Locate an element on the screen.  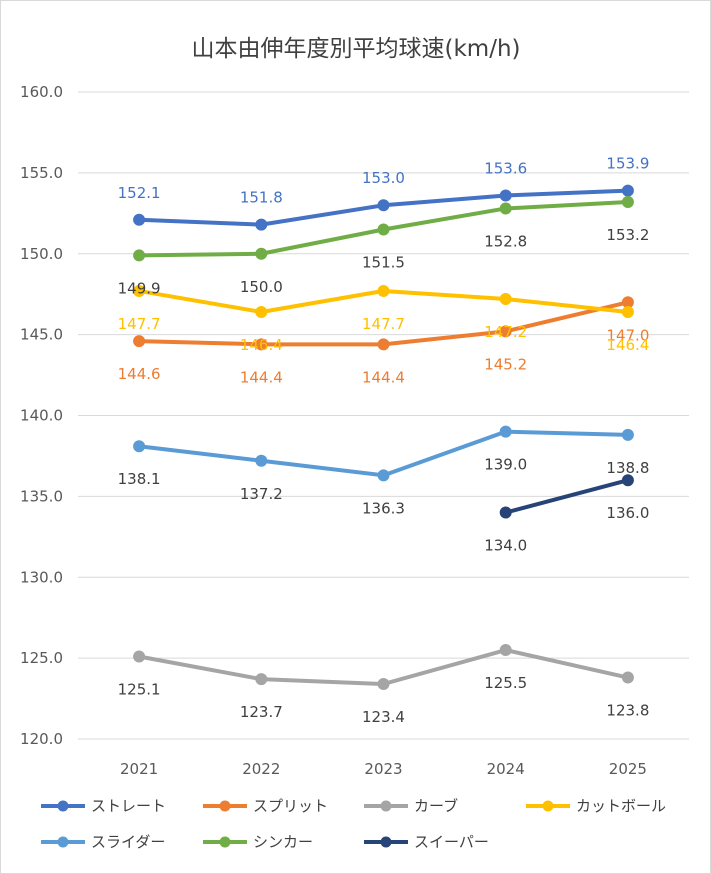
data-label: 138.1 is located at coordinates (139, 479).